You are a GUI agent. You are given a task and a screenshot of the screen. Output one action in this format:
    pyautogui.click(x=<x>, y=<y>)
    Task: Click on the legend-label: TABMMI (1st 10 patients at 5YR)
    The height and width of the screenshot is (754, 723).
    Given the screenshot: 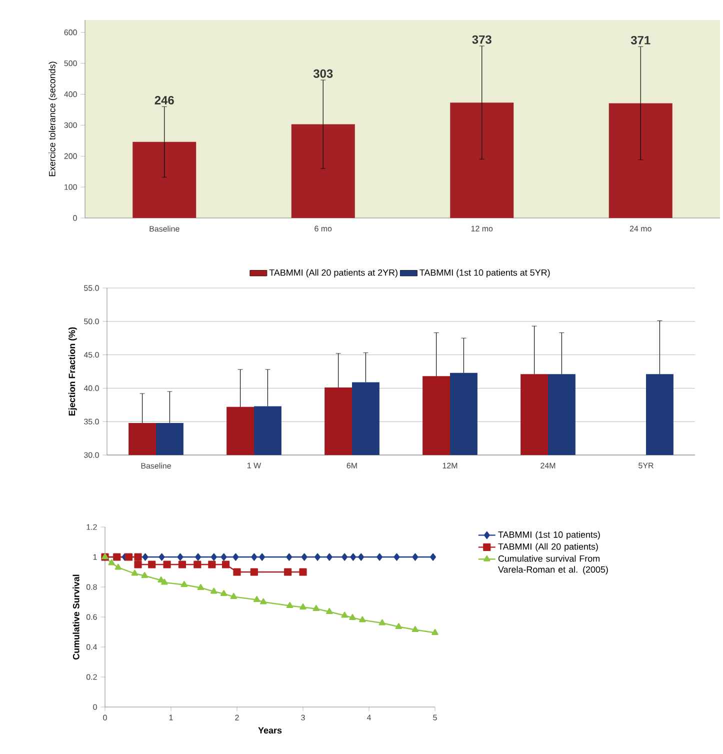 What is the action you would take?
    pyautogui.click(x=485, y=273)
    